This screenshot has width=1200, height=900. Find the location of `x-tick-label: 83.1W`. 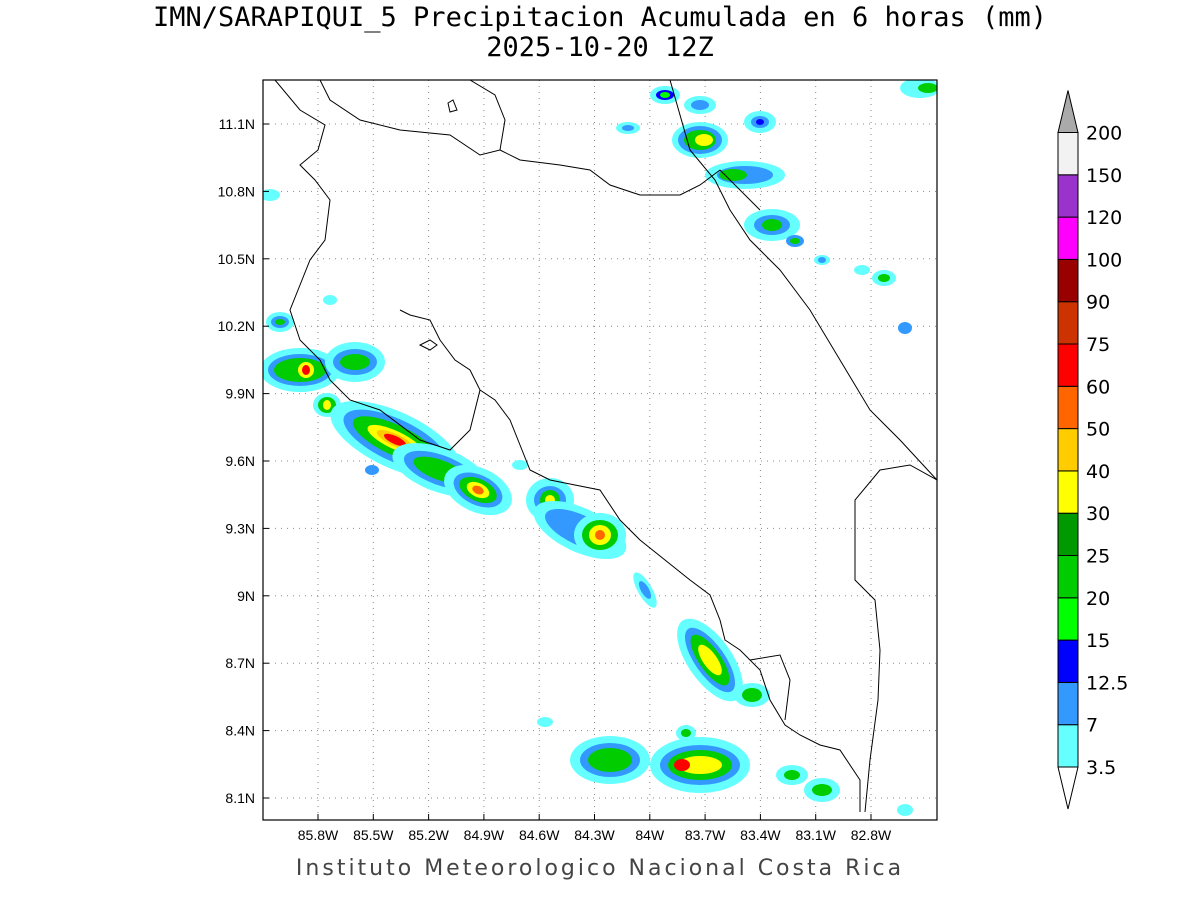

x-tick-label: 83.1W is located at coordinates (815, 835).